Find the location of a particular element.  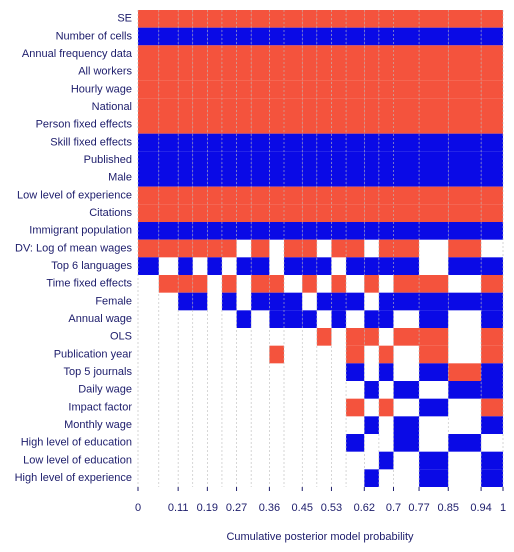

row-label: OLS is located at coordinates (121, 337).